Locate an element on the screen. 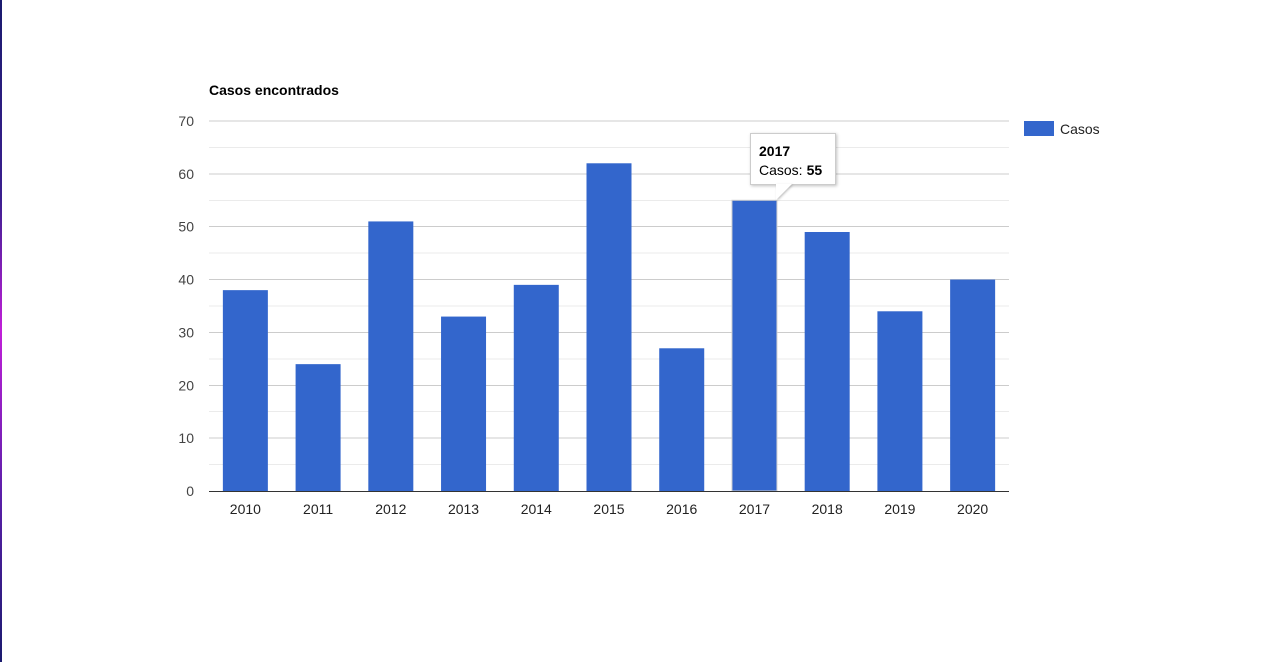 The image size is (1271, 667). y-tick-label: 60 is located at coordinates (186, 174).